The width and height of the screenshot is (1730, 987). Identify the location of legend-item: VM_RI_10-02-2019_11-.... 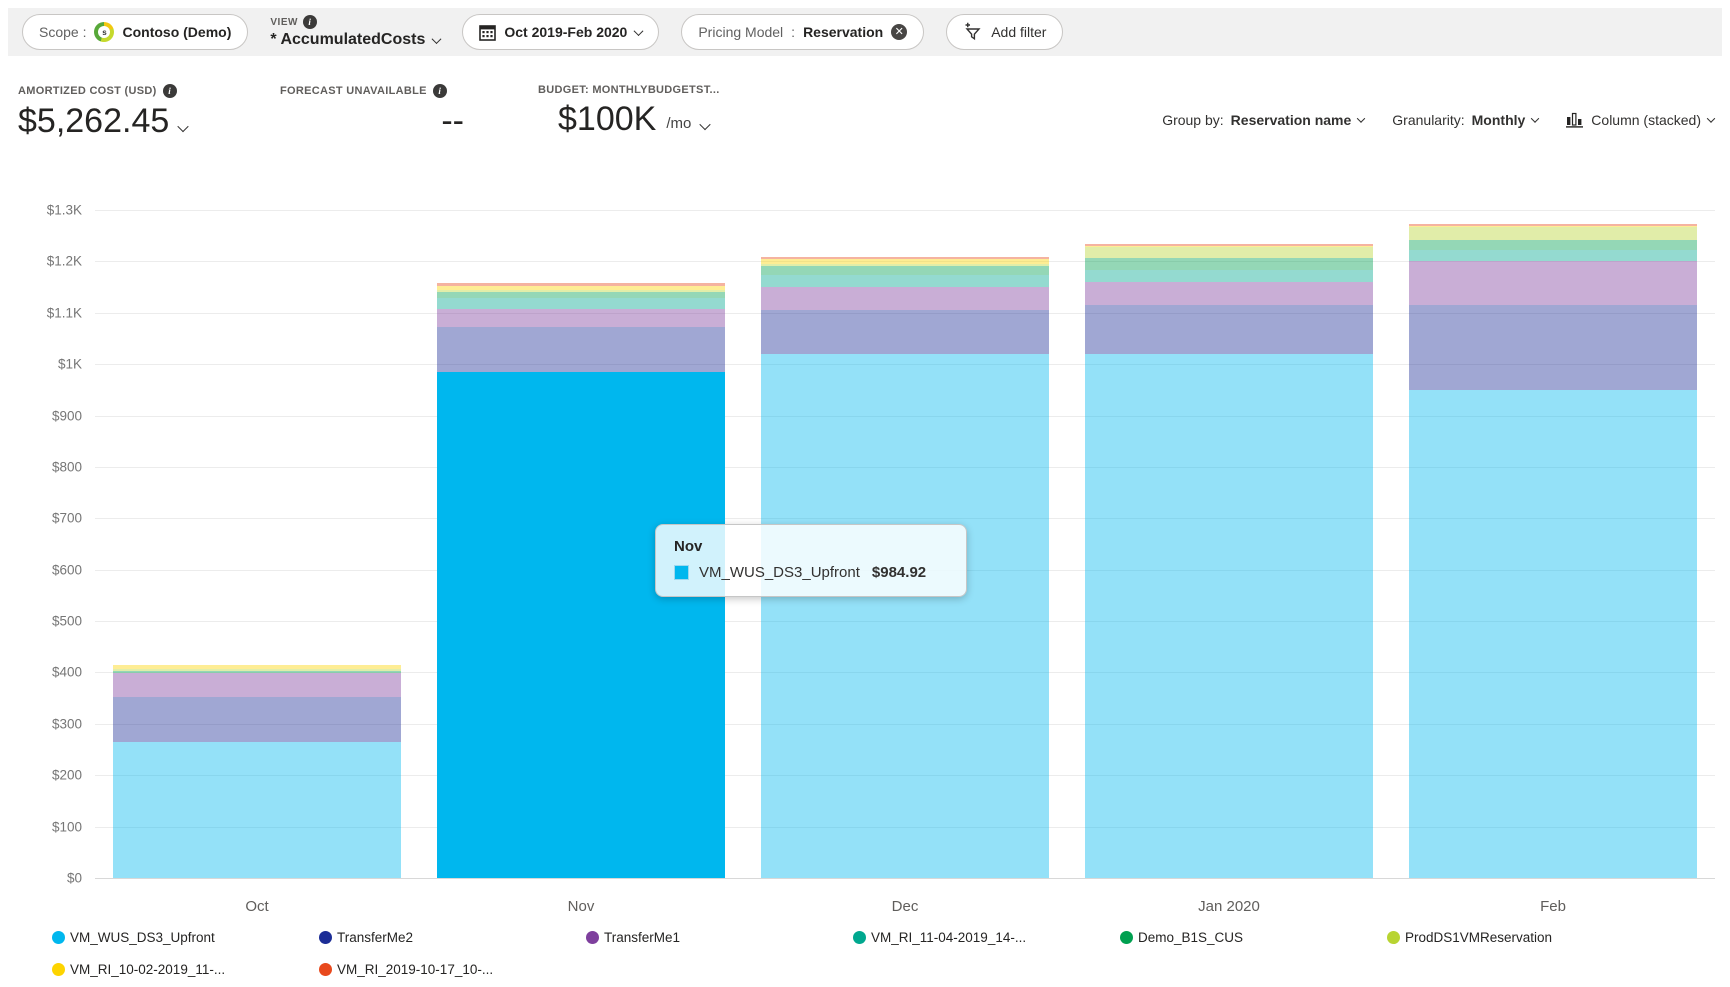
(185, 969).